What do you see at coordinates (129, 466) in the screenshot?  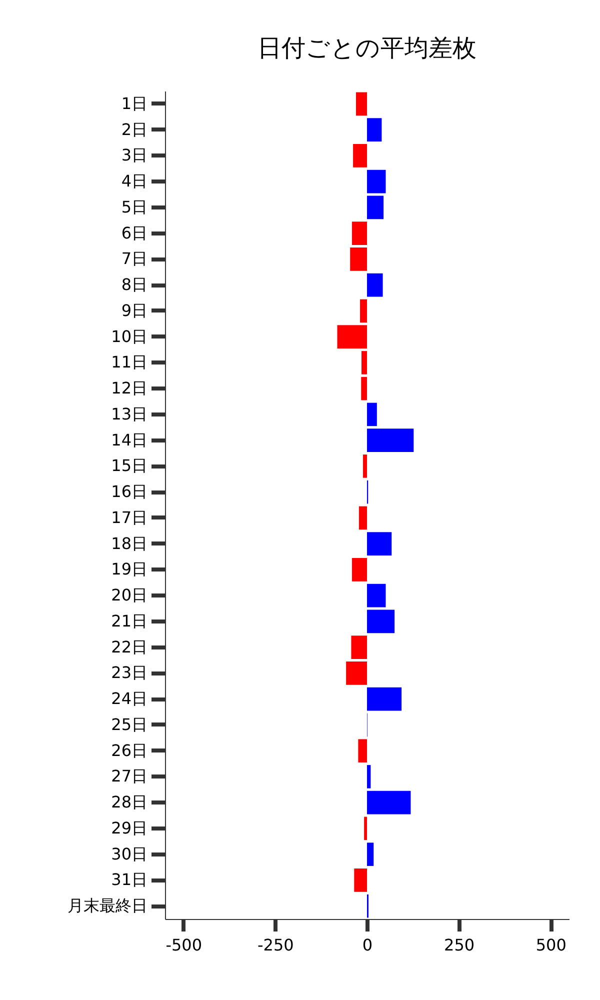 I see `y-tick-label: 15日` at bounding box center [129, 466].